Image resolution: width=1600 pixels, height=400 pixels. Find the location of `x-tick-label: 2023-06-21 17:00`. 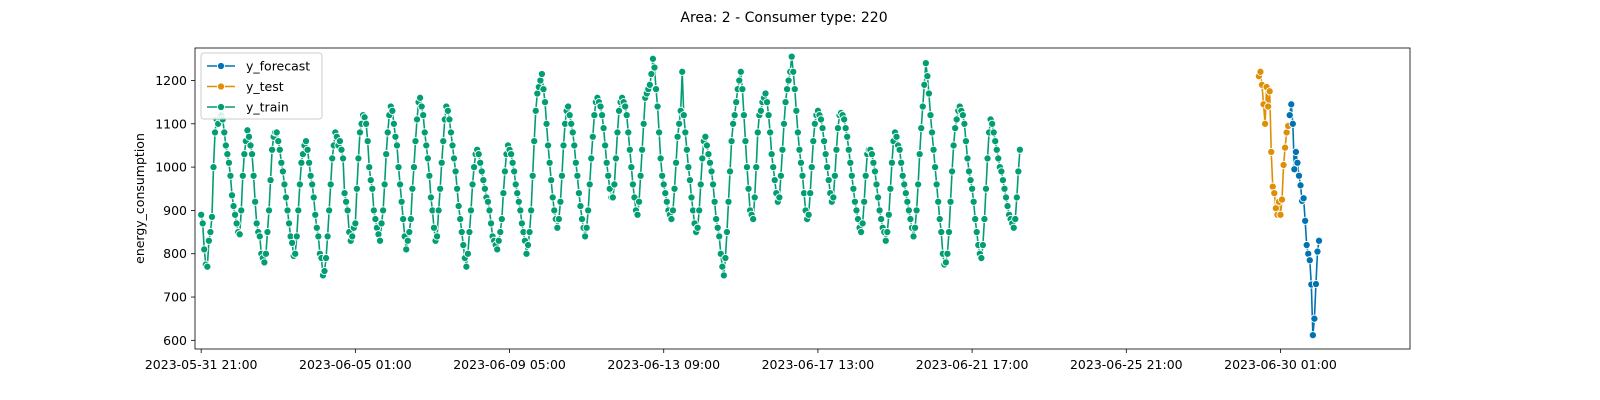

x-tick-label: 2023-06-21 17:00 is located at coordinates (972, 364).